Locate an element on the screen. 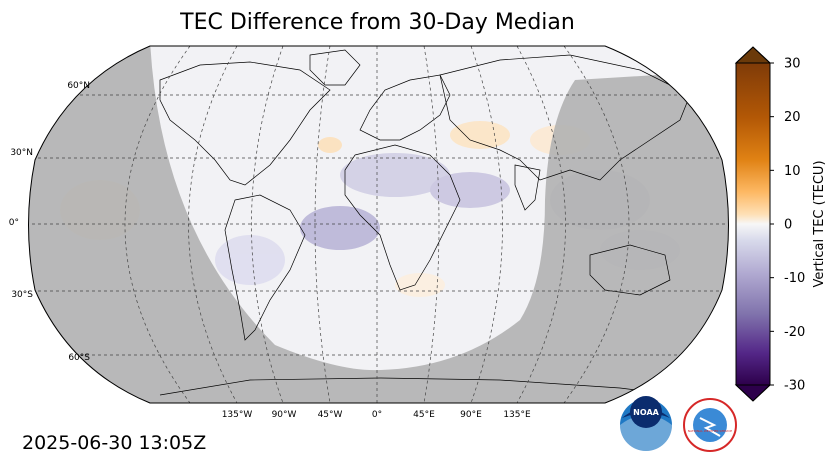 The height and width of the screenshot is (470, 835). colorbar-tick-label: 20 is located at coordinates (792, 117).